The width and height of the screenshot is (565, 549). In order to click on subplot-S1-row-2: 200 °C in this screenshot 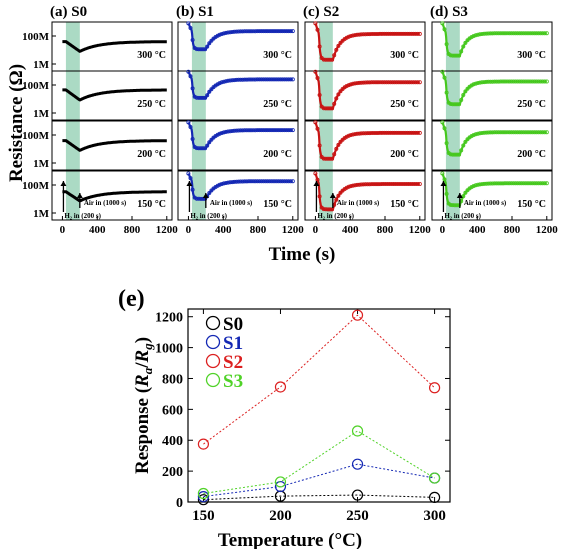, I will do `click(238, 145)`.